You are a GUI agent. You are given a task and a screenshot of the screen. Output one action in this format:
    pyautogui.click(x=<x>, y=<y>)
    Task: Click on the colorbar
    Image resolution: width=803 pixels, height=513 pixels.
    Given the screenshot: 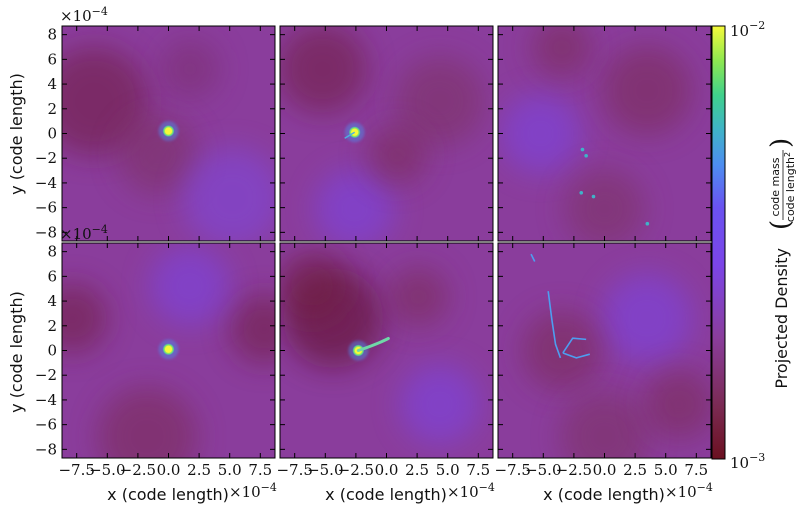 What is the action you would take?
    pyautogui.click(x=718, y=242)
    